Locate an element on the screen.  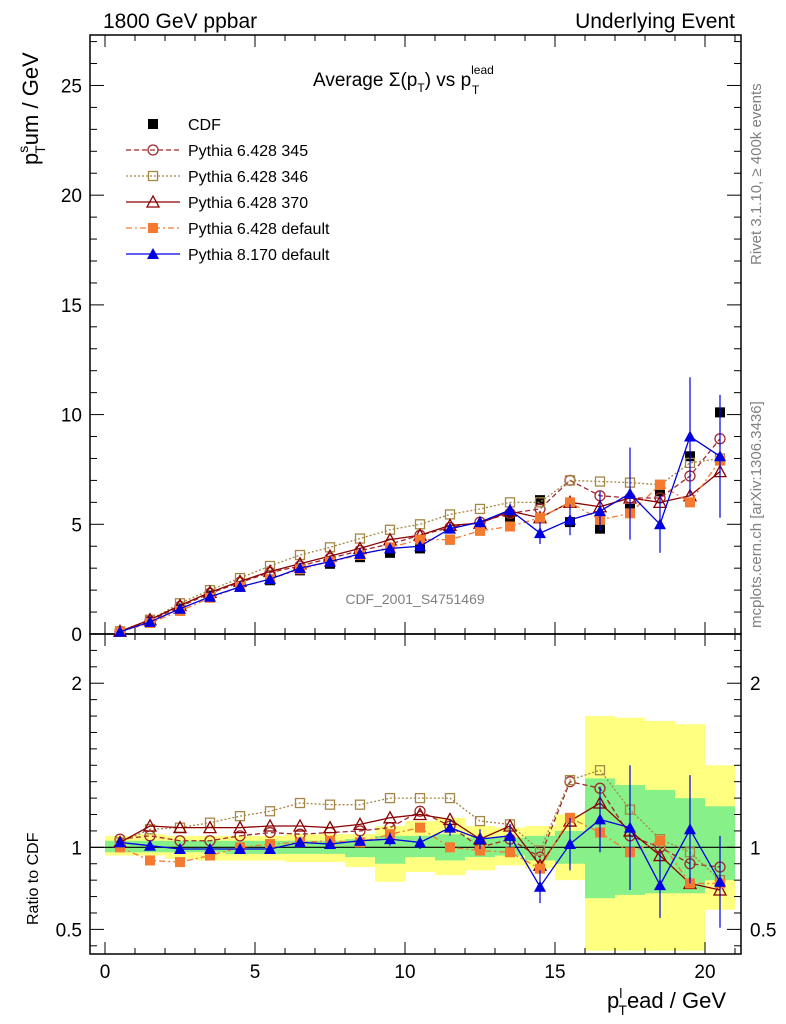
side-label-bottom: mcplots.cern.ch [arXiv:1306.3436] is located at coordinates (756, 514).